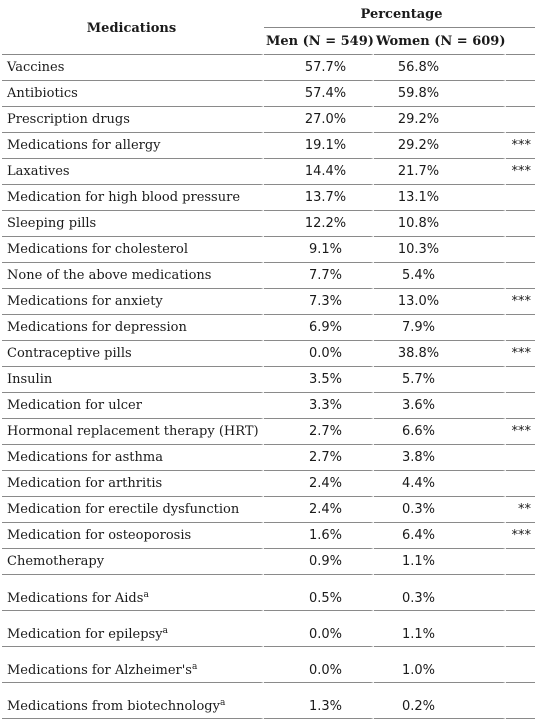 The image size is (537, 719). Describe the element at coordinates (68, 119) in the screenshot. I see `medication-name-text: Prescription drugs` at that location.